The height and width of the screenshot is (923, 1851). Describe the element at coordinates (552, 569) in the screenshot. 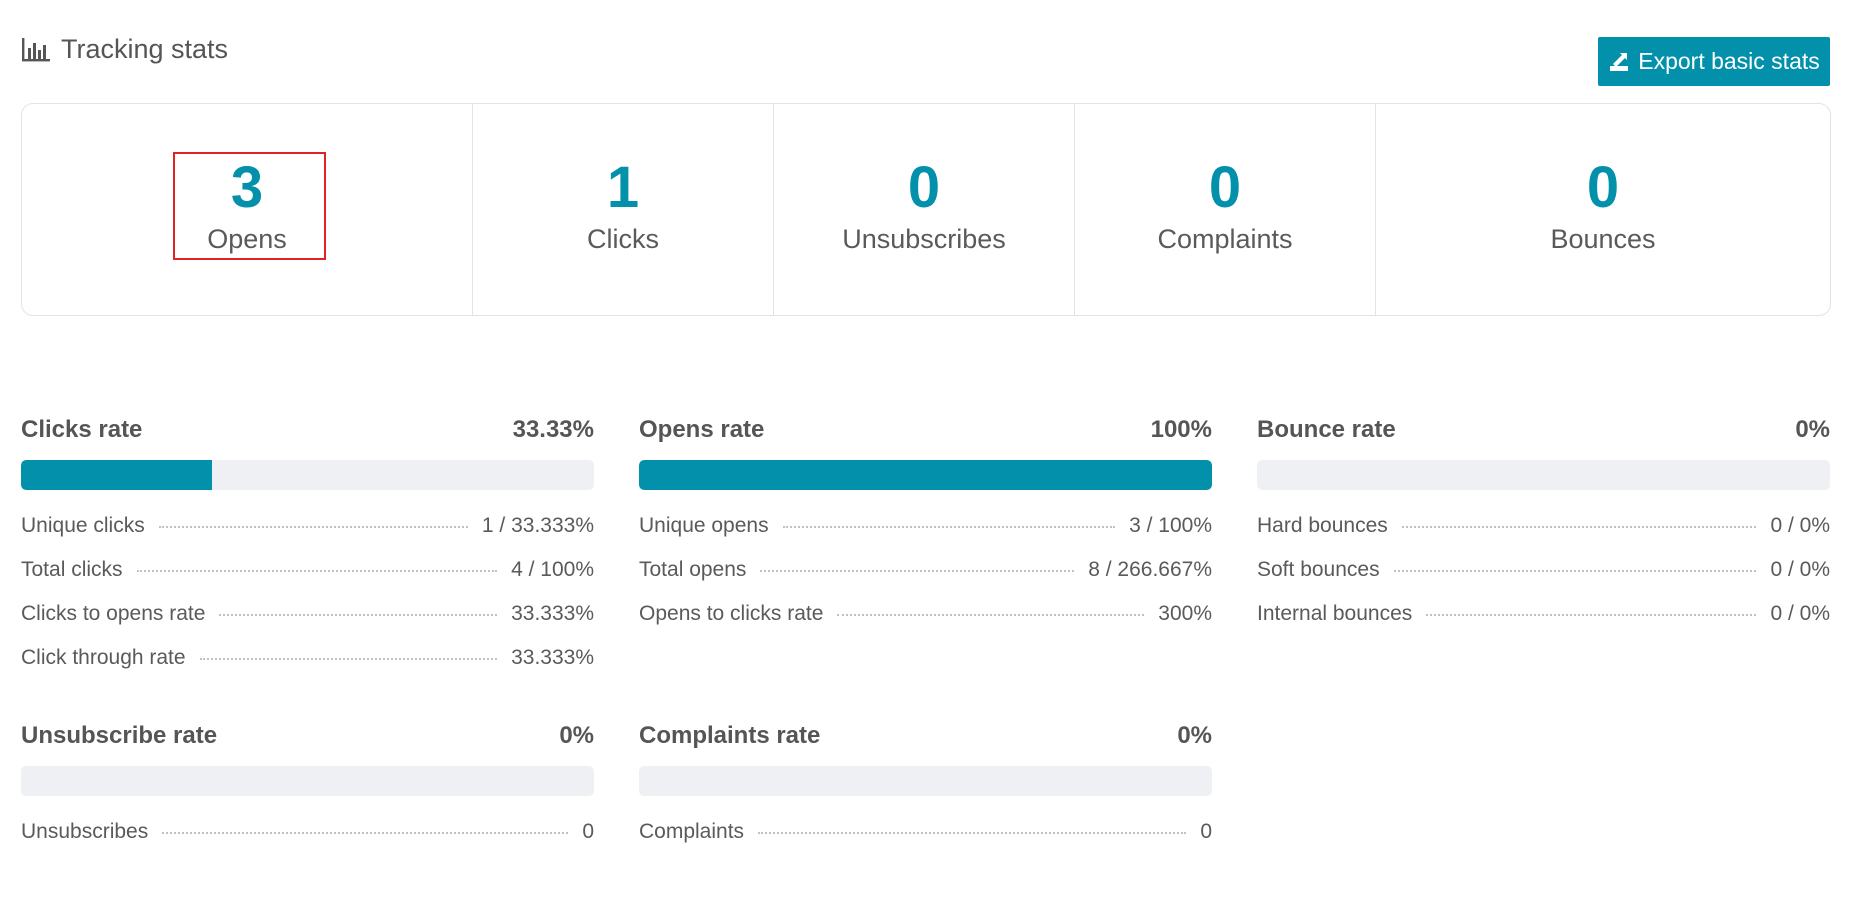

I see `row-value: 4 / 100%` at that location.